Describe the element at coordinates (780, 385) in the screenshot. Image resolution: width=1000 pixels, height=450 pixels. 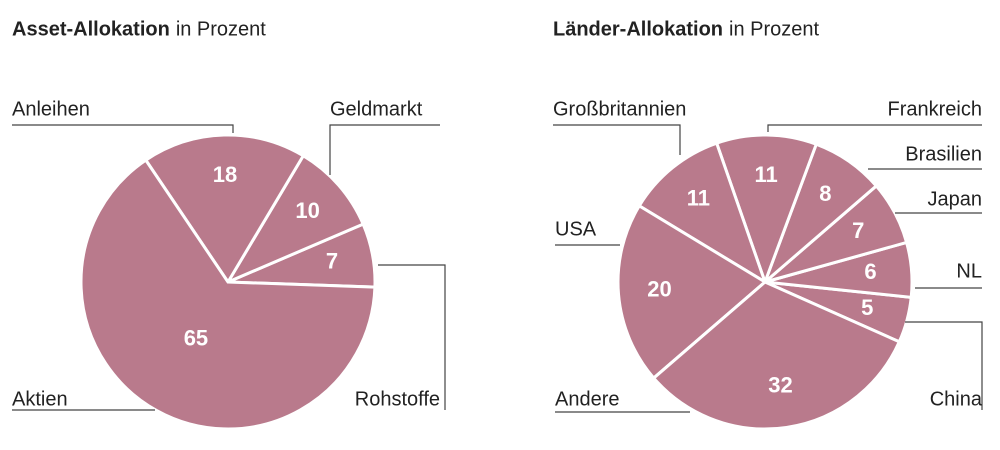
I see `value-label: 32` at that location.